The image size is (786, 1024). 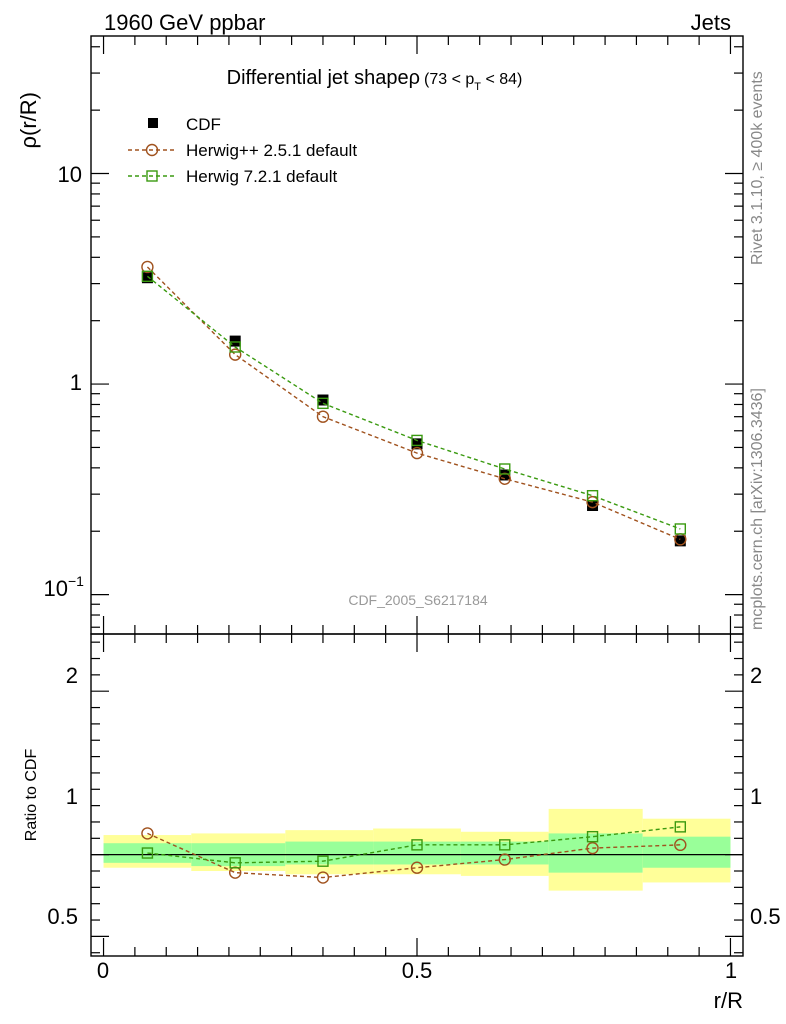 What do you see at coordinates (76, 382) in the screenshot?
I see `main-ytick-label: 1` at bounding box center [76, 382].